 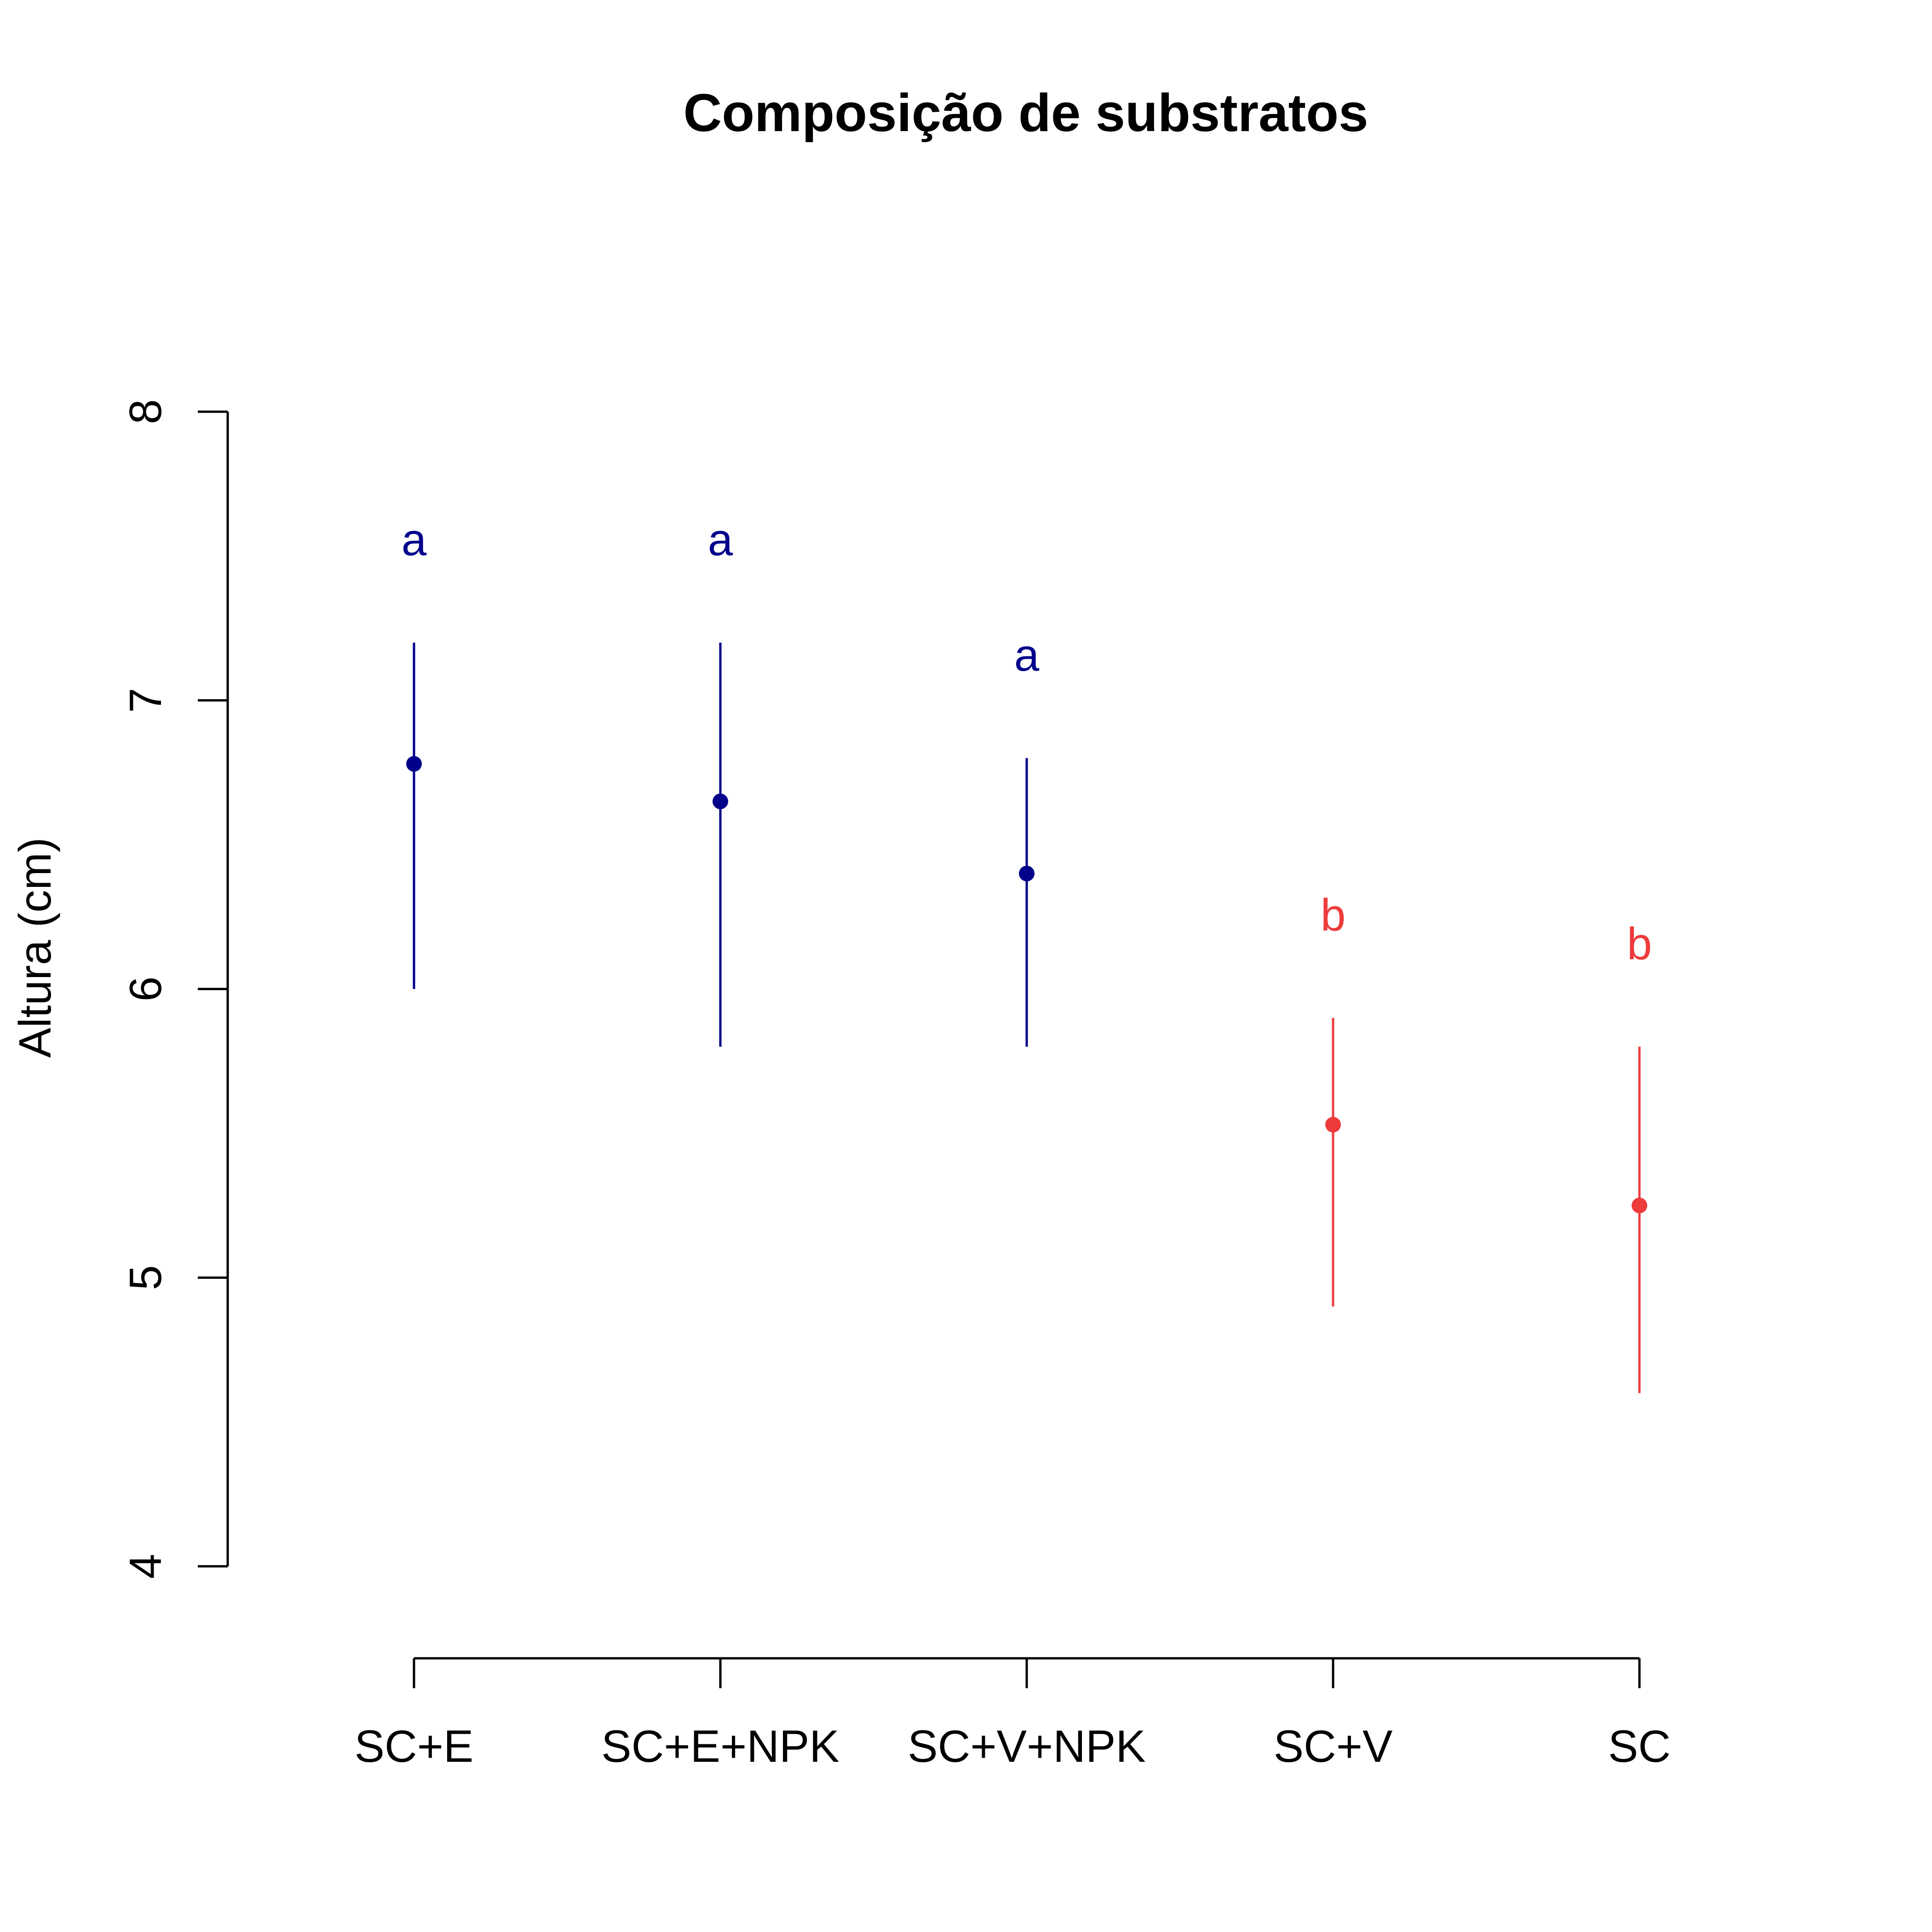 What do you see at coordinates (1013, 1714) in the screenshot?
I see `x-axis: SC+E SC+E+NPK SC+V+NPK SC+V SC` at bounding box center [1013, 1714].